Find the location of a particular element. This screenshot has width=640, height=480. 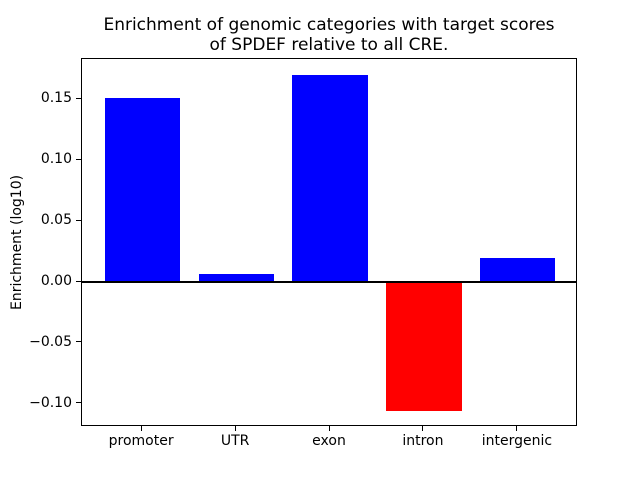

y-axis-label: Enrichment (log10) is located at coordinates (17, 242).